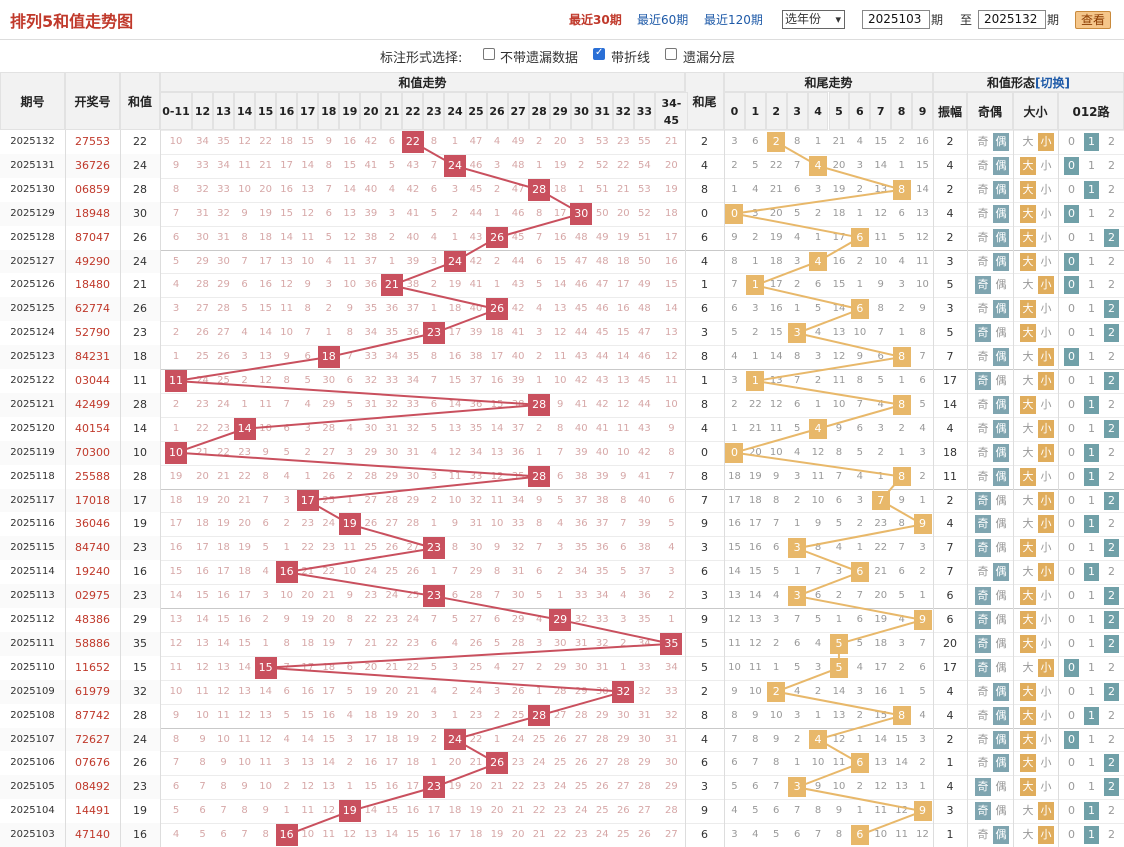 The image size is (1124, 847). Describe the element at coordinates (32, 261) in the screenshot. I see `period-cell: 2025127` at that location.